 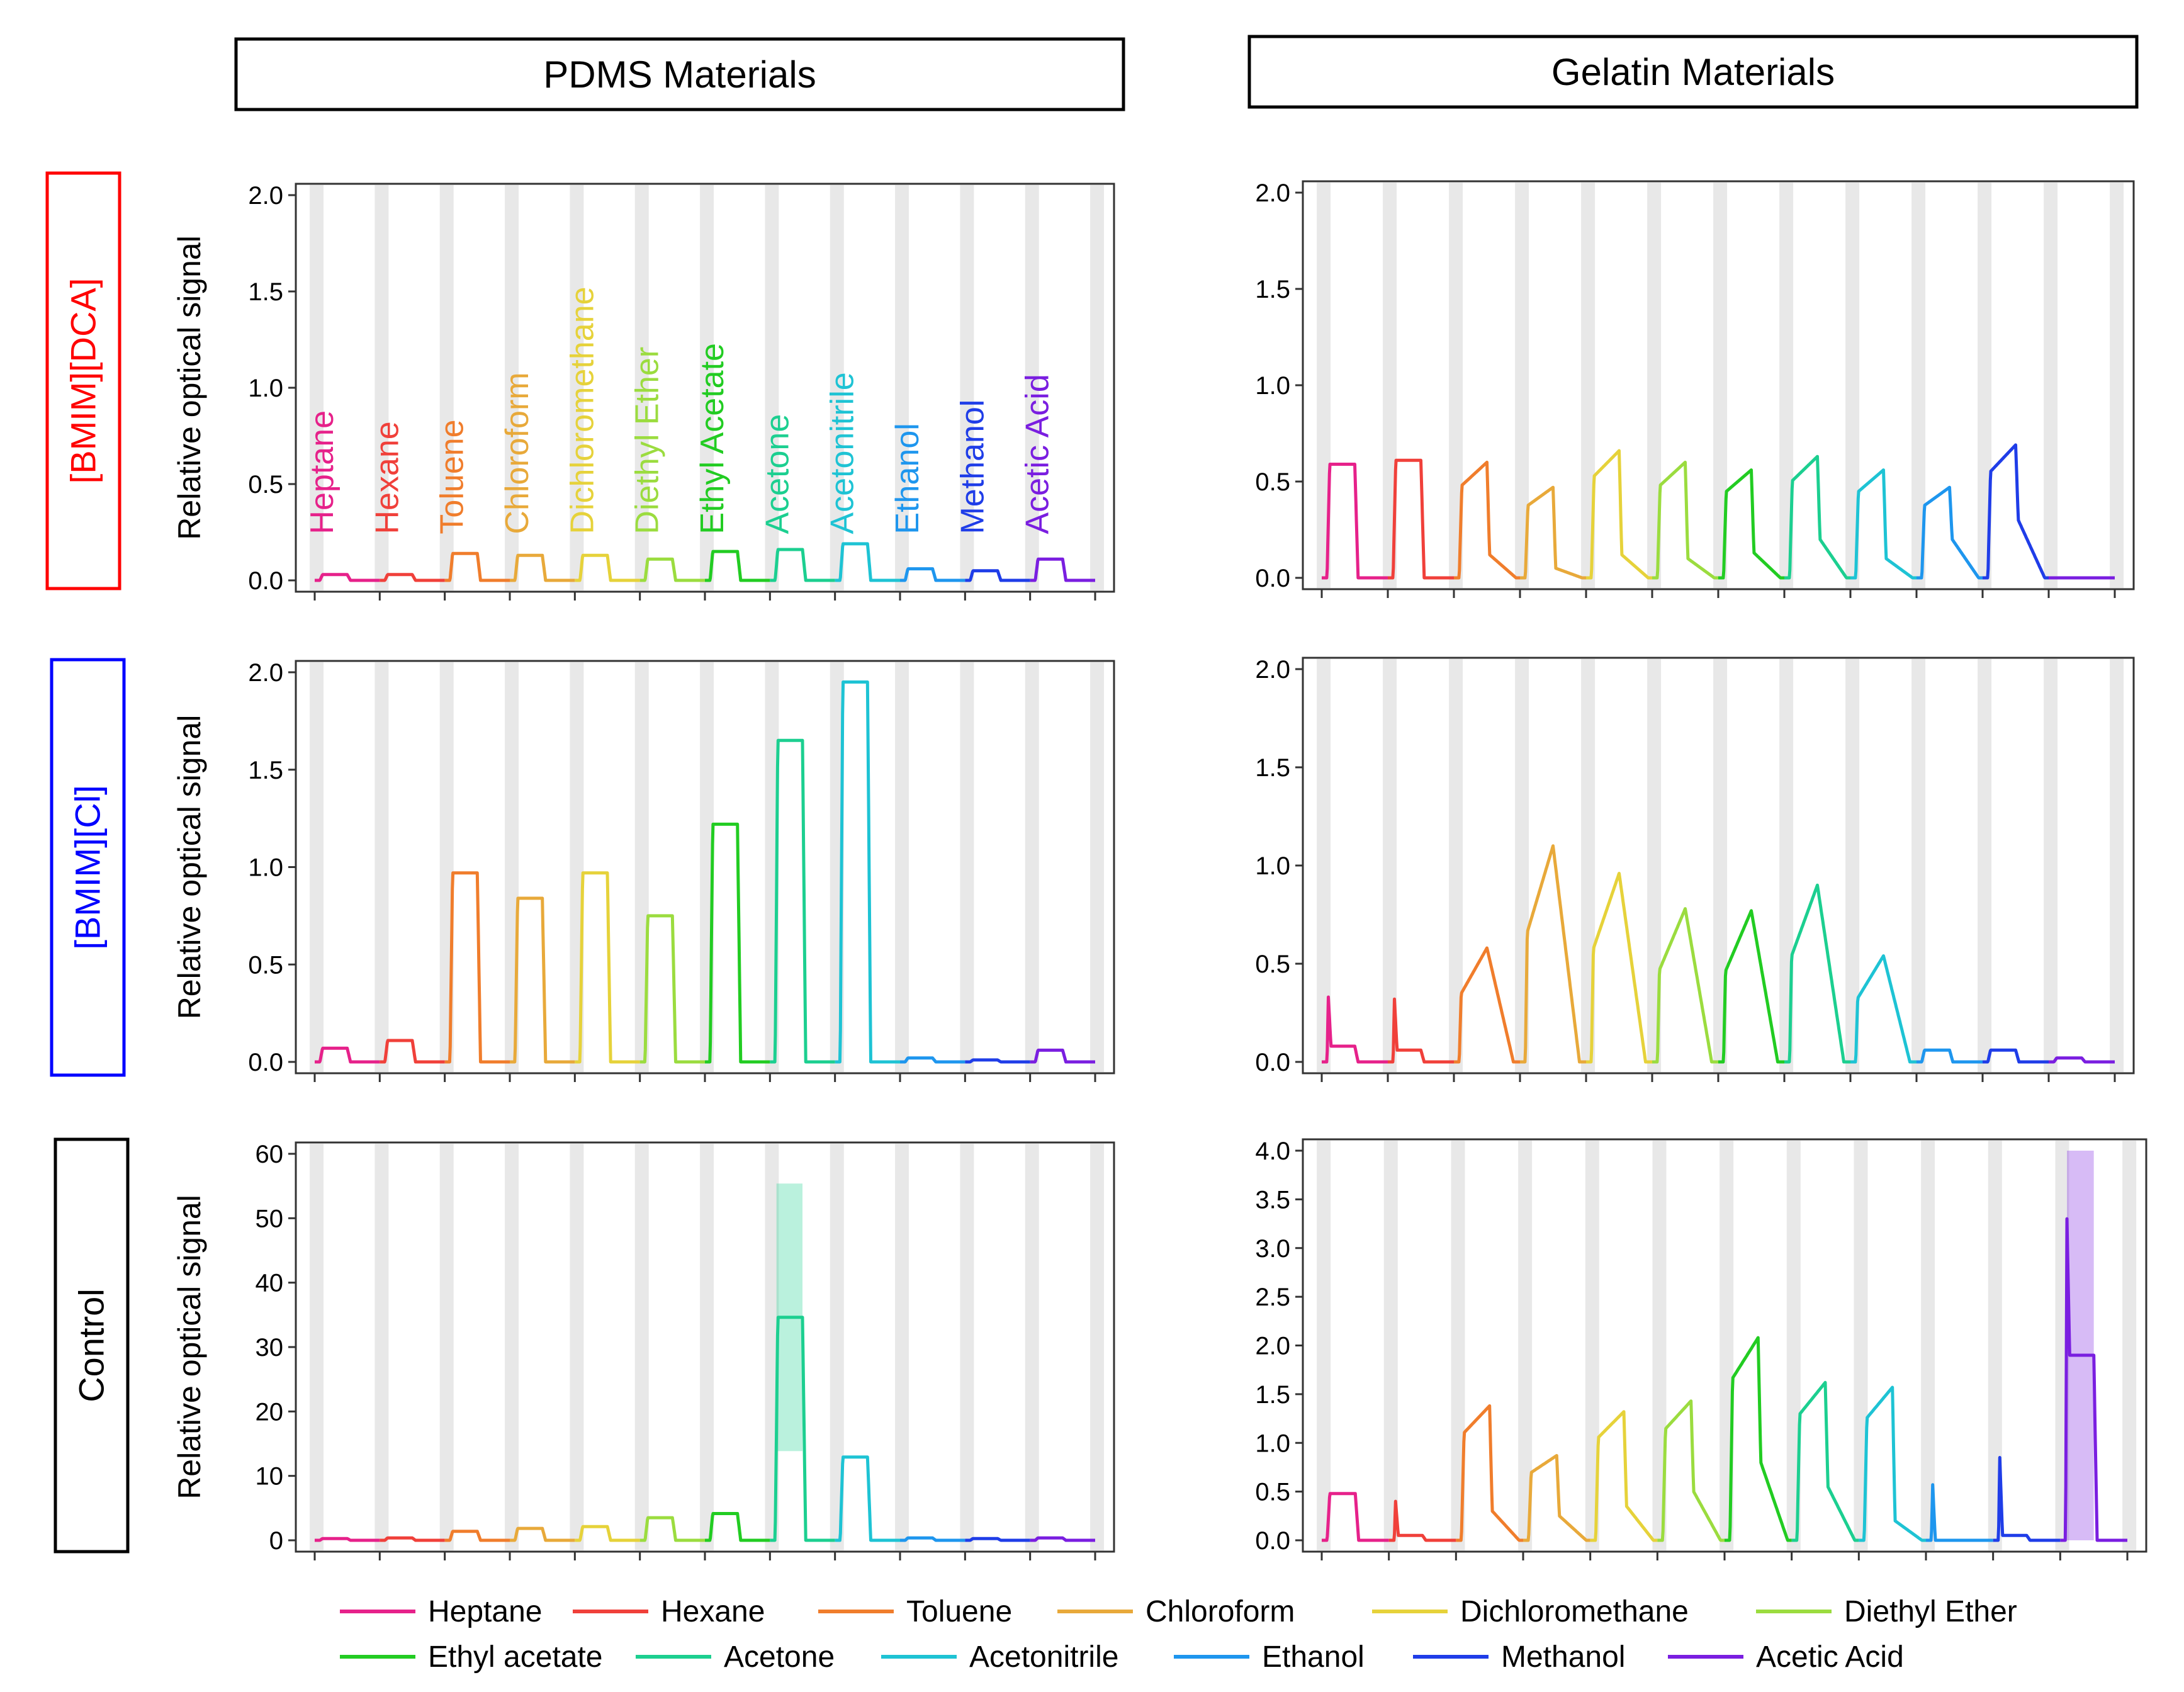 I want to click on row-label-box, so click(x=91, y=1346).